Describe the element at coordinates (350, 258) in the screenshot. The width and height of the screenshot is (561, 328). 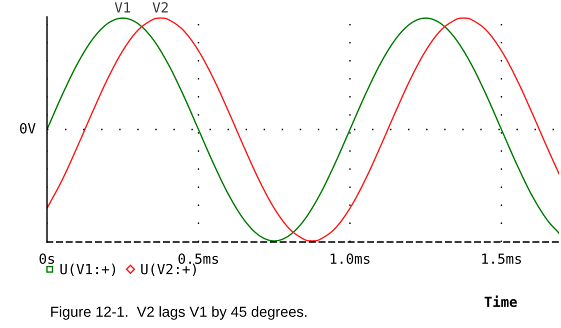
I see `x-tick-label: 1.0ms` at that location.